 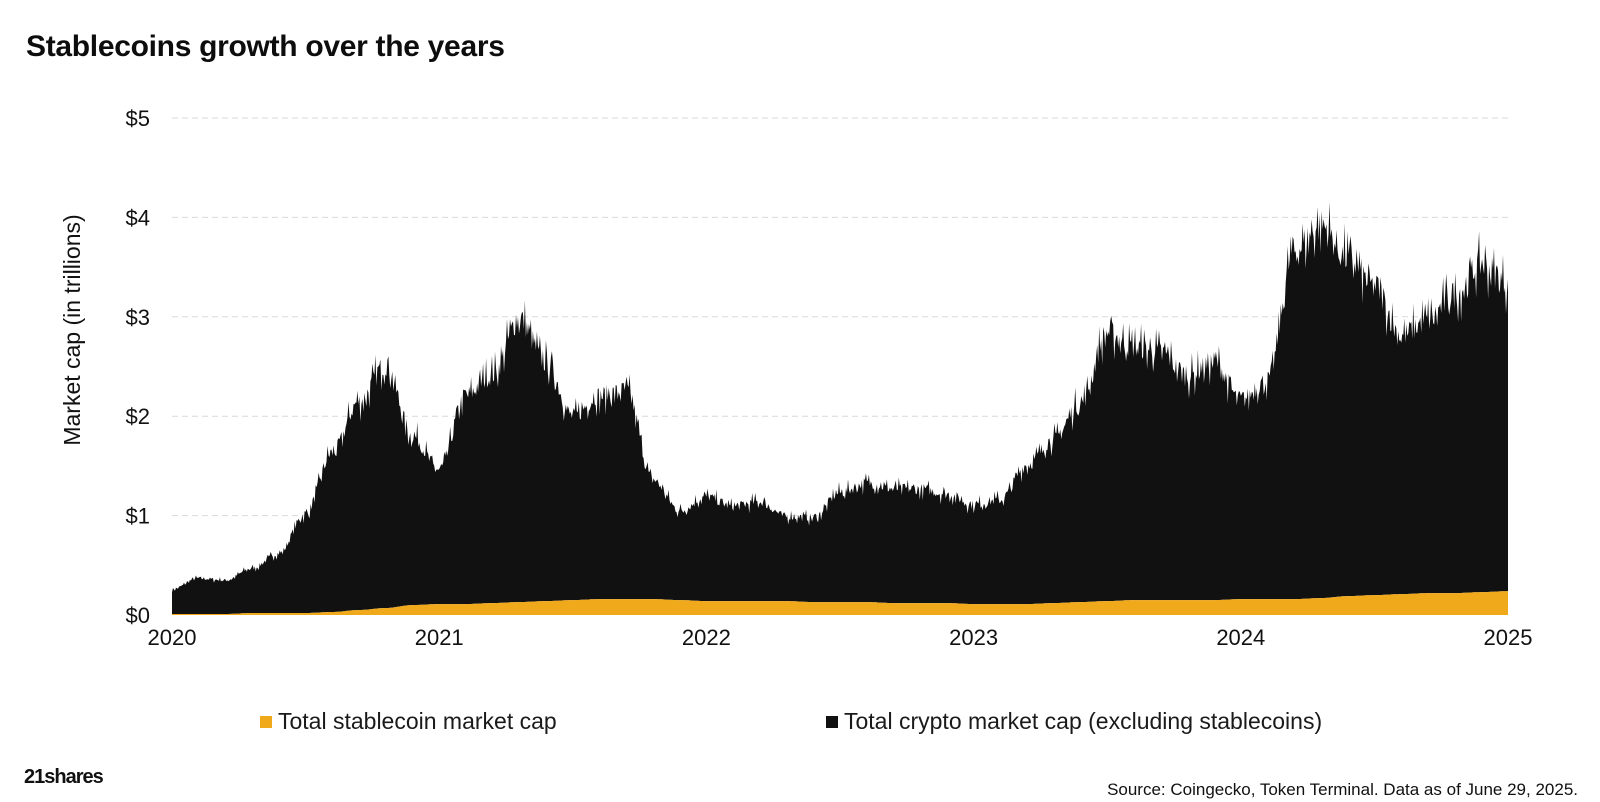 I want to click on x-tick-label: 2020, so click(x=172, y=637).